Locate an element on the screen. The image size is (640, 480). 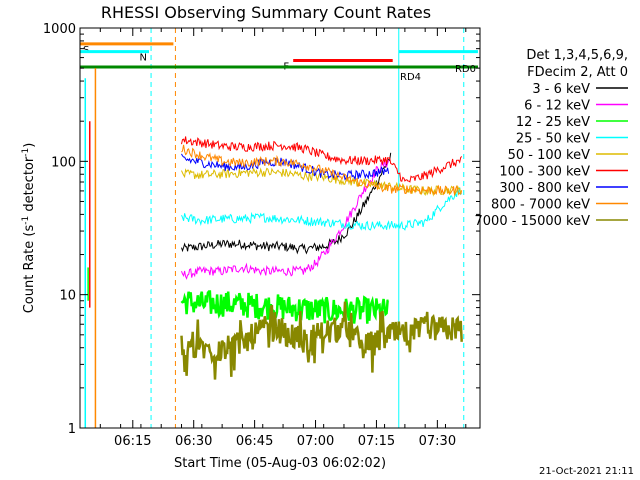
x-tick-label-5: 07:30 is located at coordinates (437, 441).